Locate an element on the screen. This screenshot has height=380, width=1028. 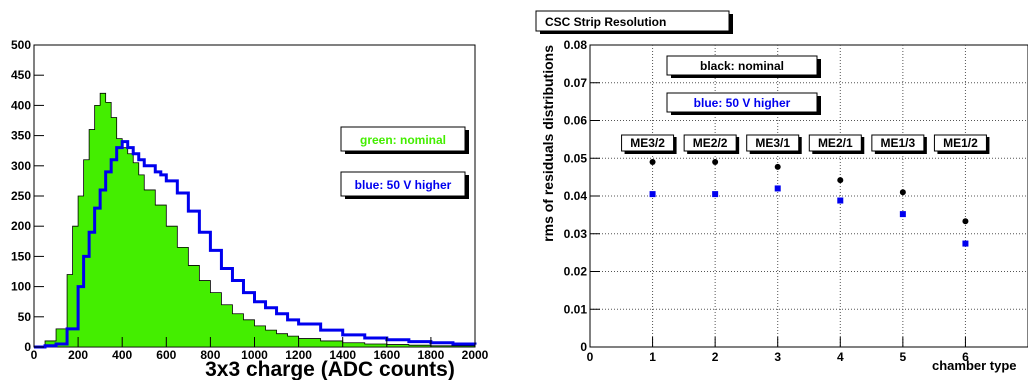
svg-text: ME3/2 is located at coordinates (647, 143).